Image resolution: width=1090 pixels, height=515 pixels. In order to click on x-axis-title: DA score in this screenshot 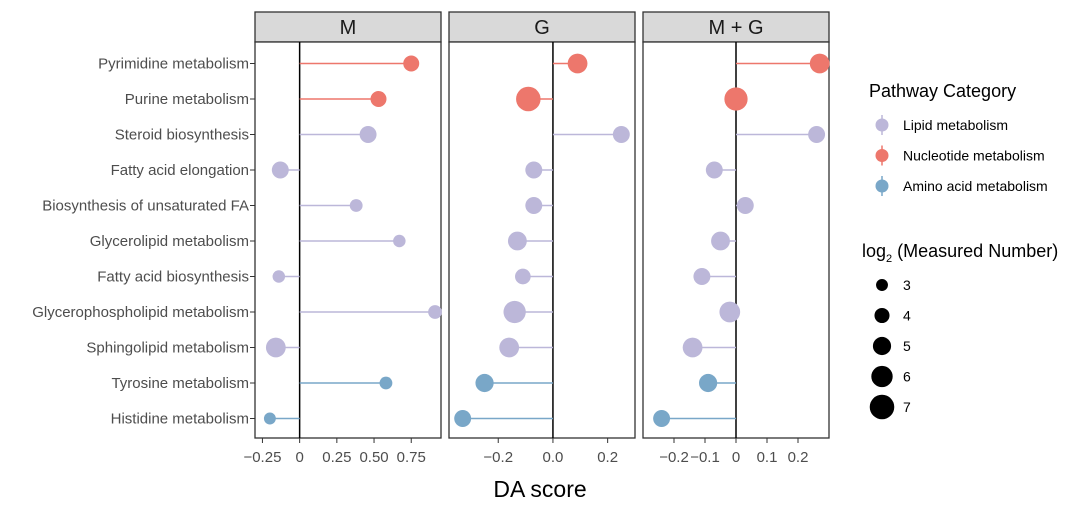, I will do `click(539, 489)`.